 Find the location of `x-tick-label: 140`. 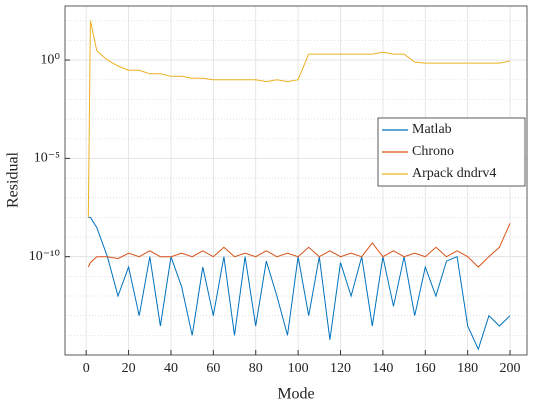

x-tick-label: 140 is located at coordinates (382, 368).